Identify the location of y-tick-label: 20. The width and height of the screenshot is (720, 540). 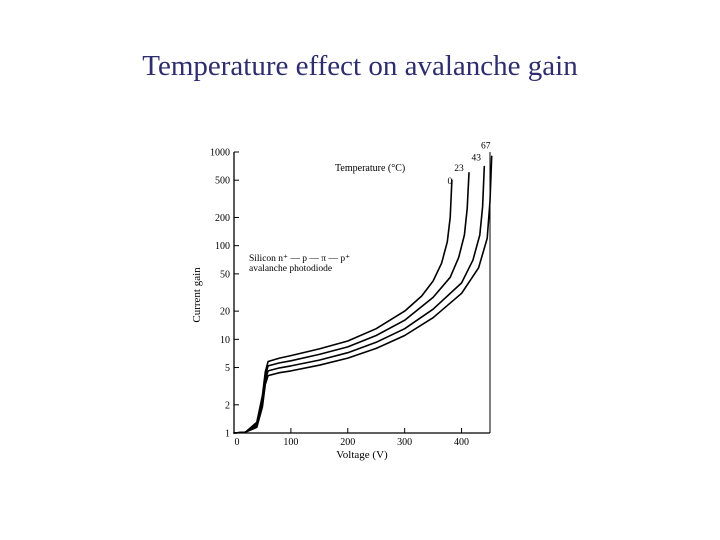
(225, 312).